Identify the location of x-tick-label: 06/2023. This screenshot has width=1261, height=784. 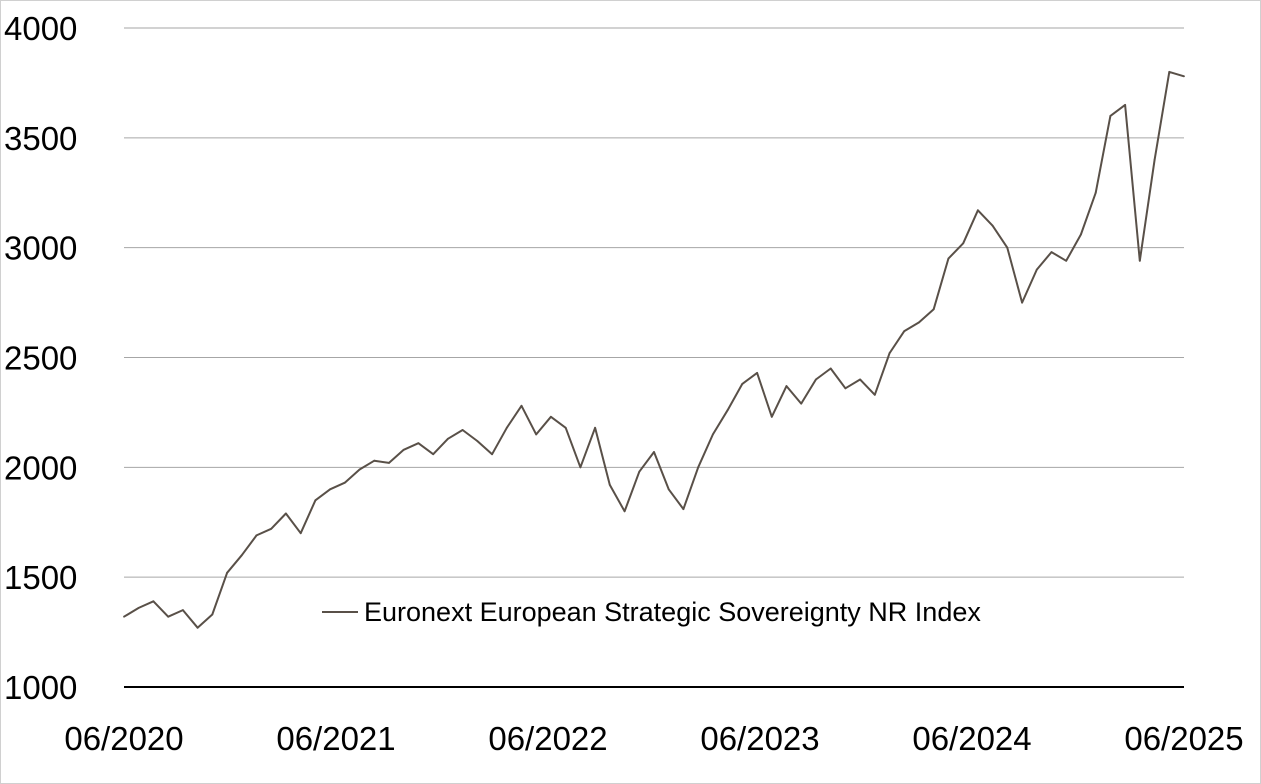
(759, 738).